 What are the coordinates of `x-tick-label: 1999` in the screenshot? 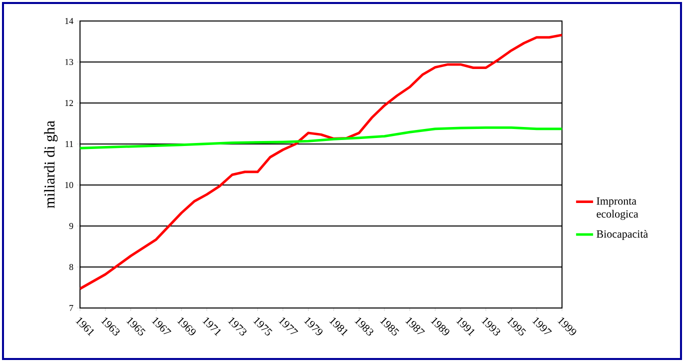 It's located at (567, 327).